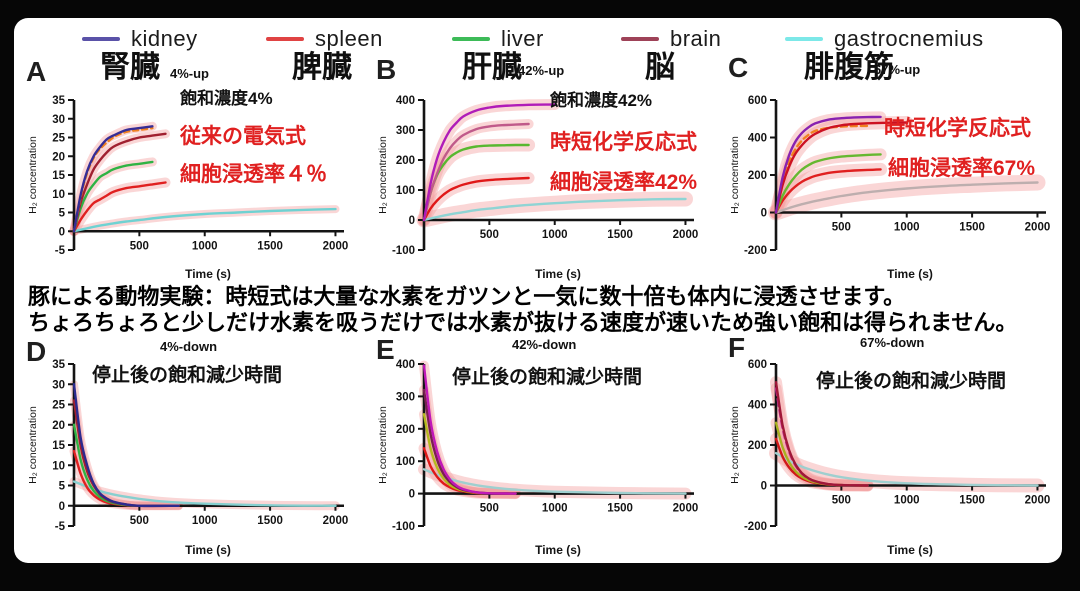 The height and width of the screenshot is (591, 1080). Describe the element at coordinates (467, 296) in the screenshot. I see `caption-line-1: 豚による動物実験：時短式は大量な水素をガツンと一気に数十倍も体内に浸透させます。` at that location.